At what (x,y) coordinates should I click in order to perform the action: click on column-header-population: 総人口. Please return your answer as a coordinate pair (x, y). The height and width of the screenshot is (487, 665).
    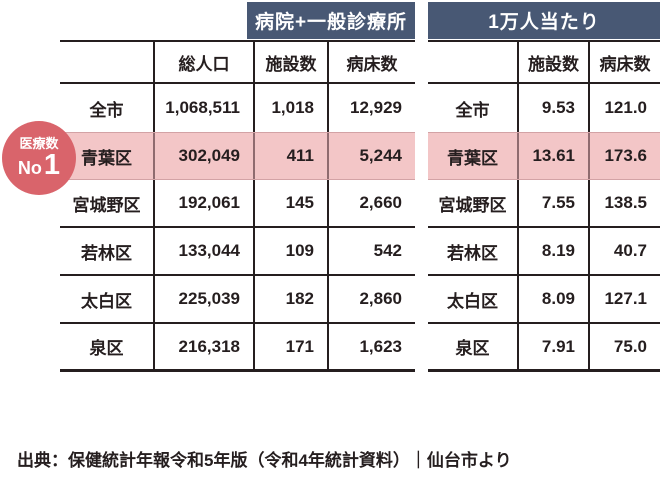
    Looking at the image, I should click on (203, 62).